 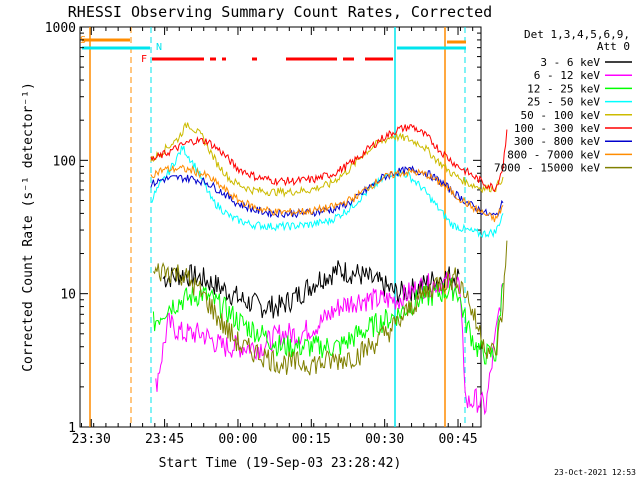 I want to click on legend-label: 300 - 800 keV, so click(x=557, y=141).